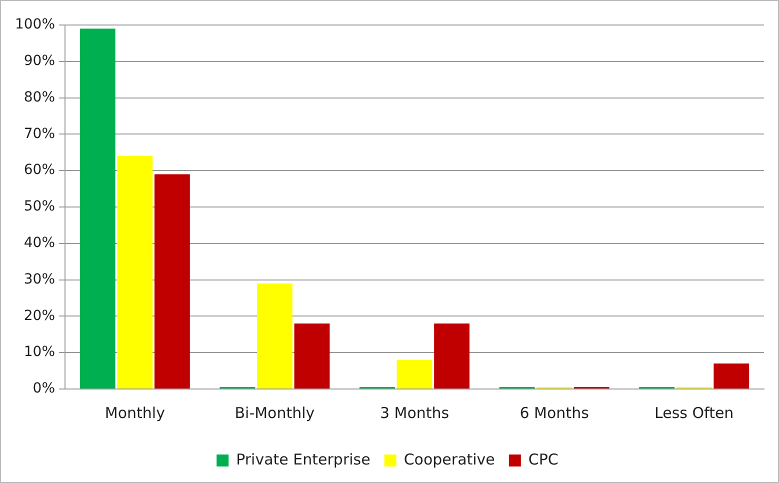  What do you see at coordinates (135, 413) in the screenshot?
I see `x-tick-label: Monthly` at bounding box center [135, 413].